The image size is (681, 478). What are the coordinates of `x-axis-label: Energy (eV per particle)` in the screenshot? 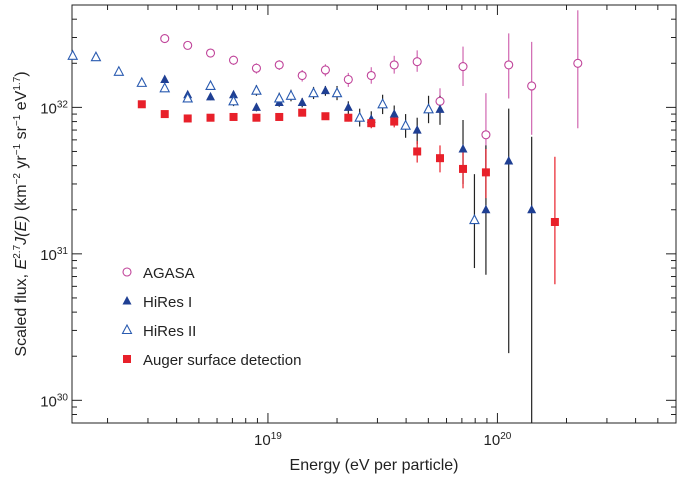 It's located at (374, 465).